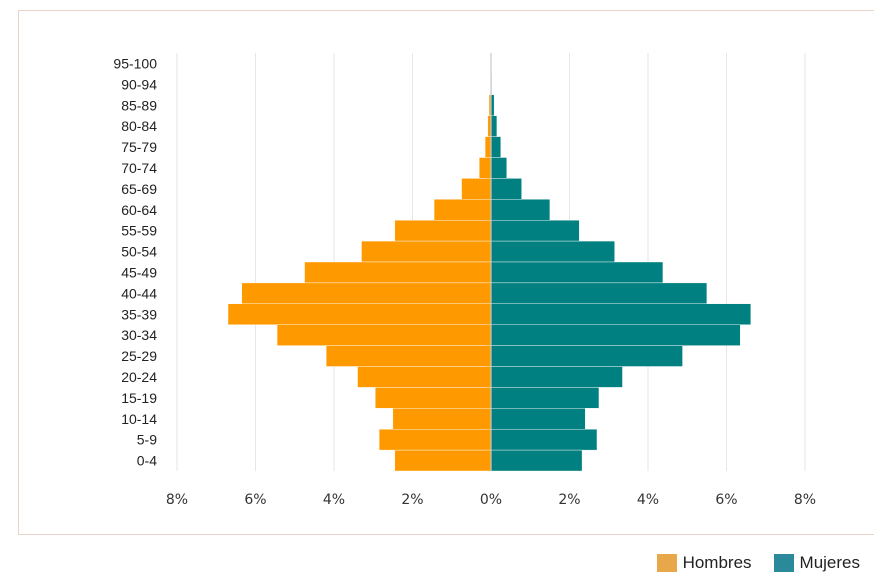 The width and height of the screenshot is (874, 577). Describe the element at coordinates (829, 562) in the screenshot. I see `legend-label-mujeres: Mujeres` at that location.